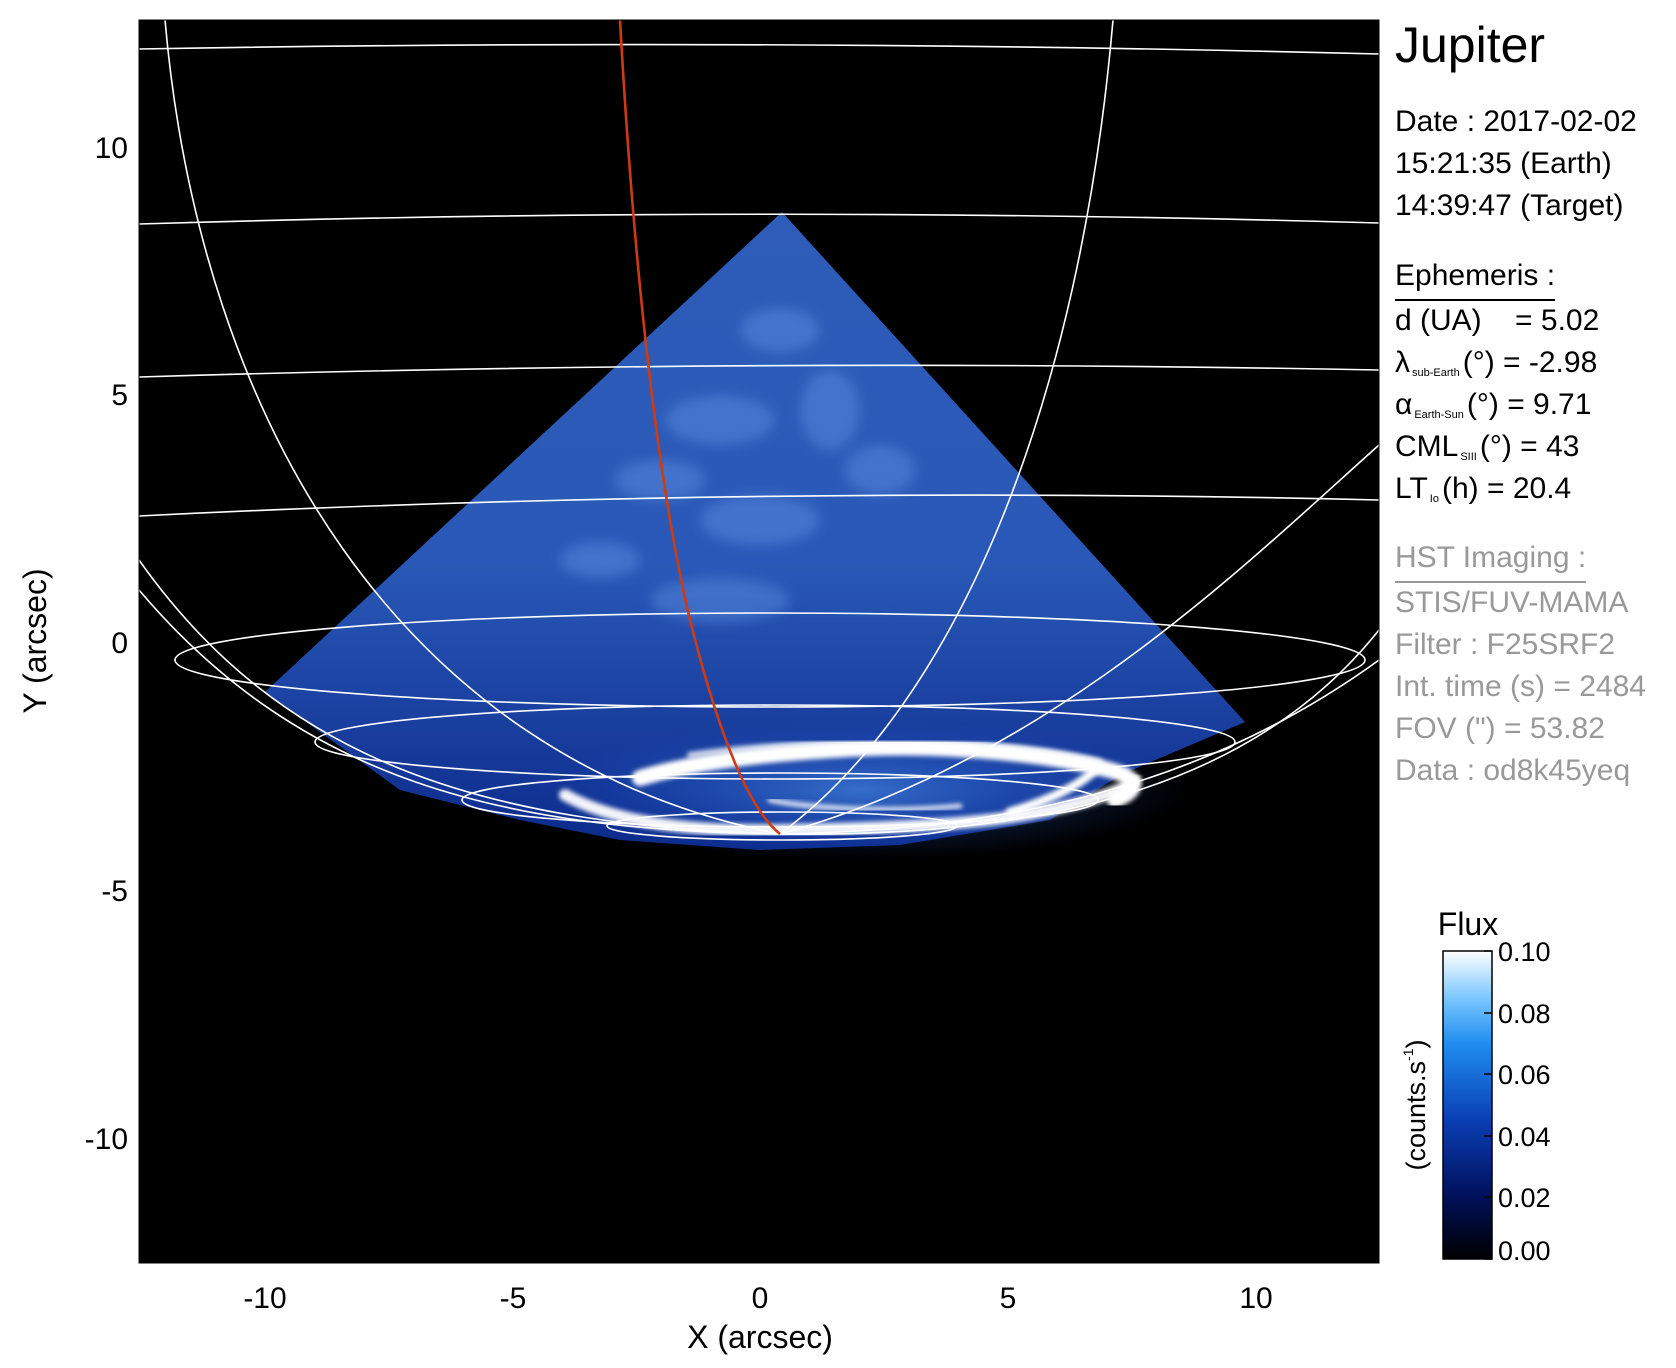 The width and height of the screenshot is (1676, 1368). Describe the element at coordinates (106, 1139) in the screenshot. I see `y-tick-label: -10` at that location.